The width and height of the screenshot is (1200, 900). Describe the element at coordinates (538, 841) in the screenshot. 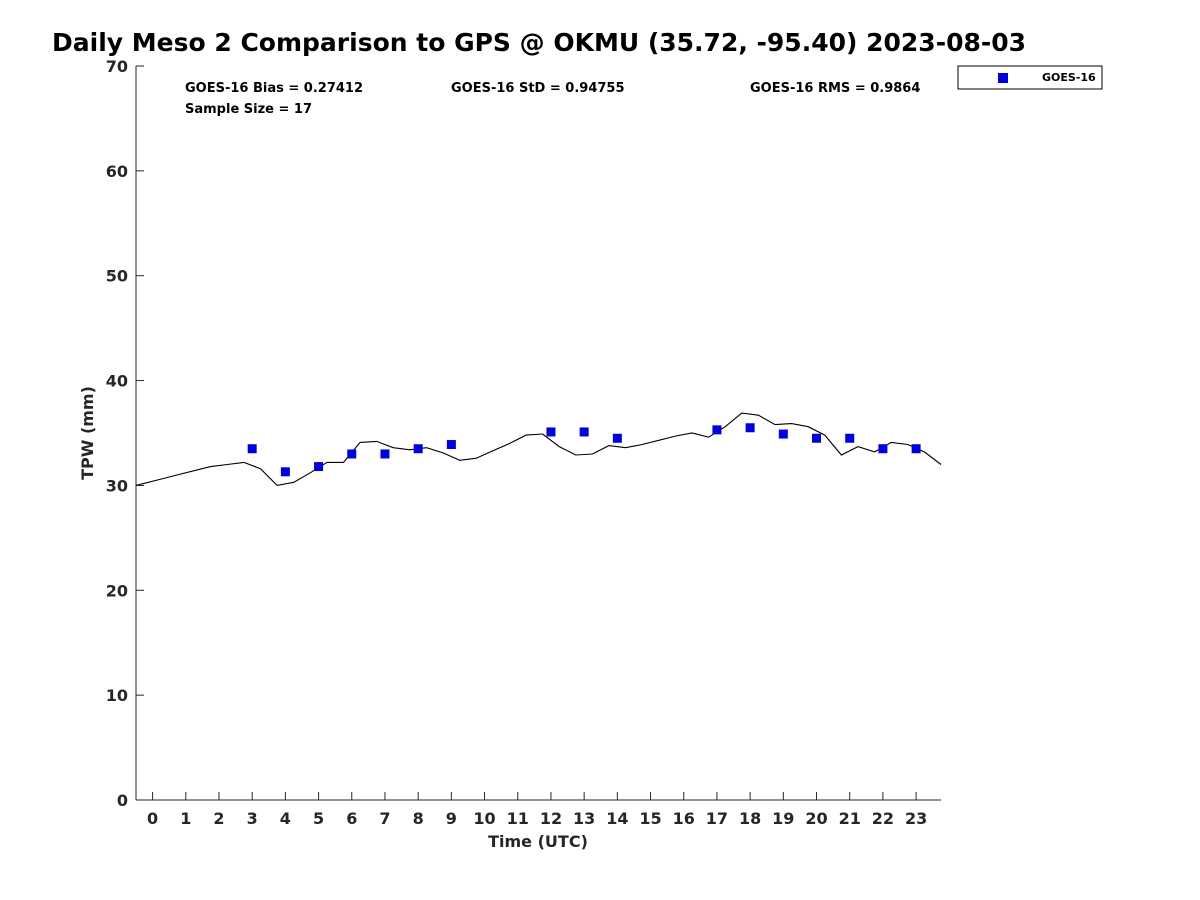

I see `x-axis-label: Time (UTC)` at that location.